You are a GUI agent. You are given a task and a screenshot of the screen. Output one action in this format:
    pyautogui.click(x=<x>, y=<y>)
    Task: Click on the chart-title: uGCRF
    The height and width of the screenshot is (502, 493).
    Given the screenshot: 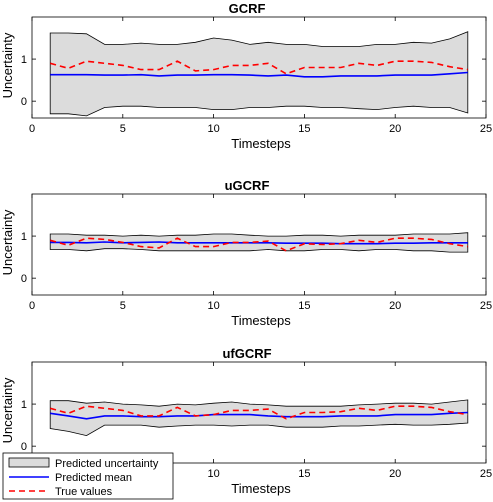 What is the action you would take?
    pyautogui.click(x=247, y=185)
    